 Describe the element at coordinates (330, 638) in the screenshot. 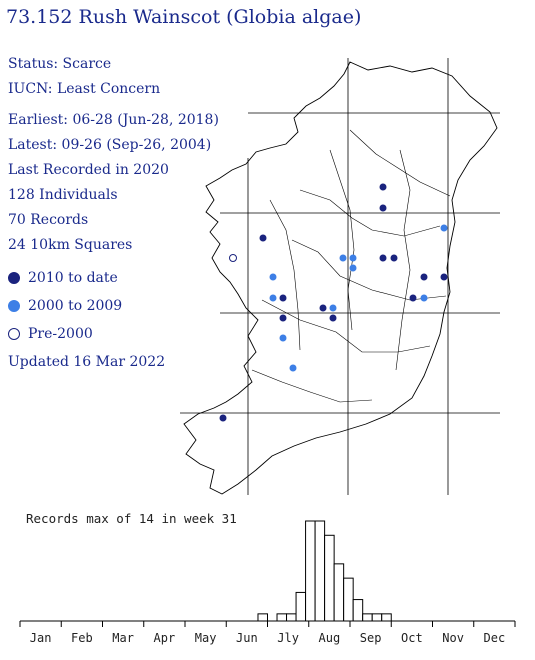

I see `month-label: Aug` at that location.